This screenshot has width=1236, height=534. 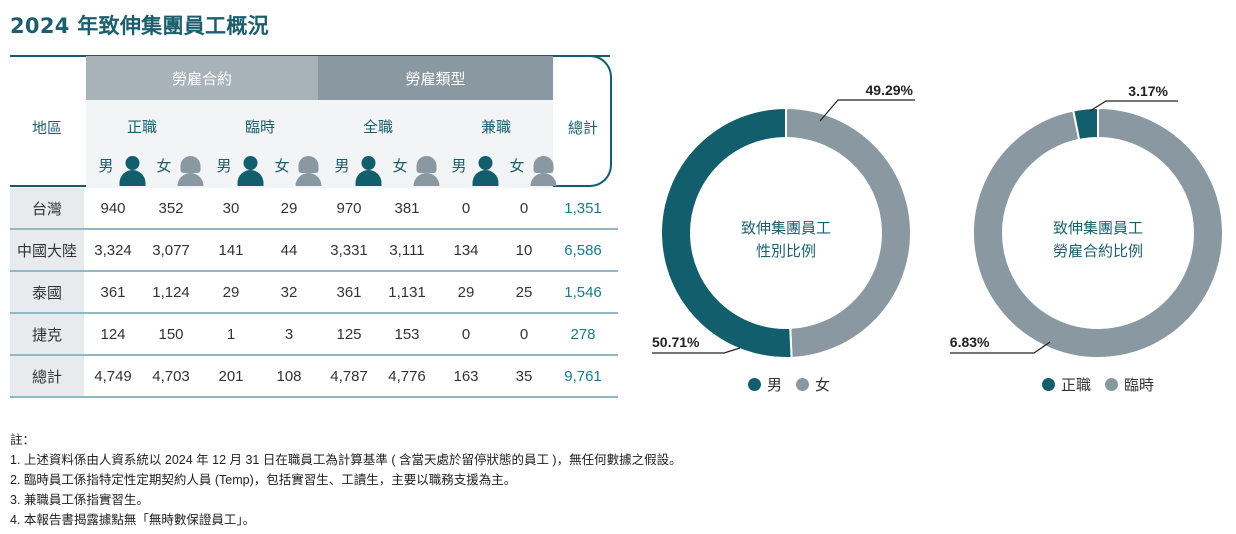 I want to click on table-cell: 153, so click(x=407, y=334).